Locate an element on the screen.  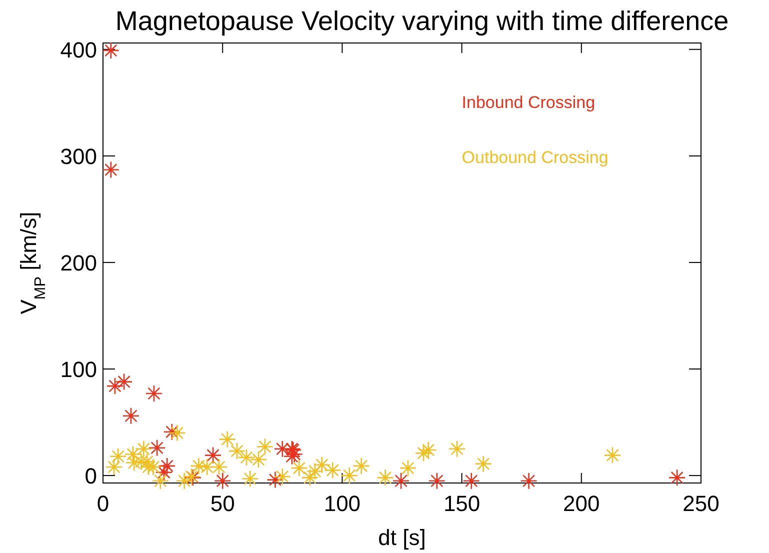
x-tick-label: 100 is located at coordinates (342, 503).